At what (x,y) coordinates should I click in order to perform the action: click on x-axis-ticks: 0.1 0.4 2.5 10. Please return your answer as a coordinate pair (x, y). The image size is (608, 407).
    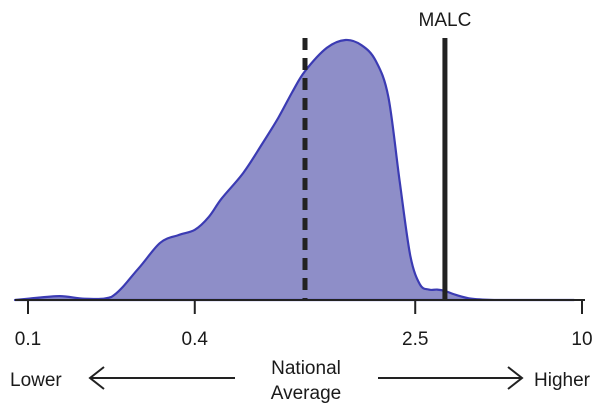
    Looking at the image, I should click on (304, 325).